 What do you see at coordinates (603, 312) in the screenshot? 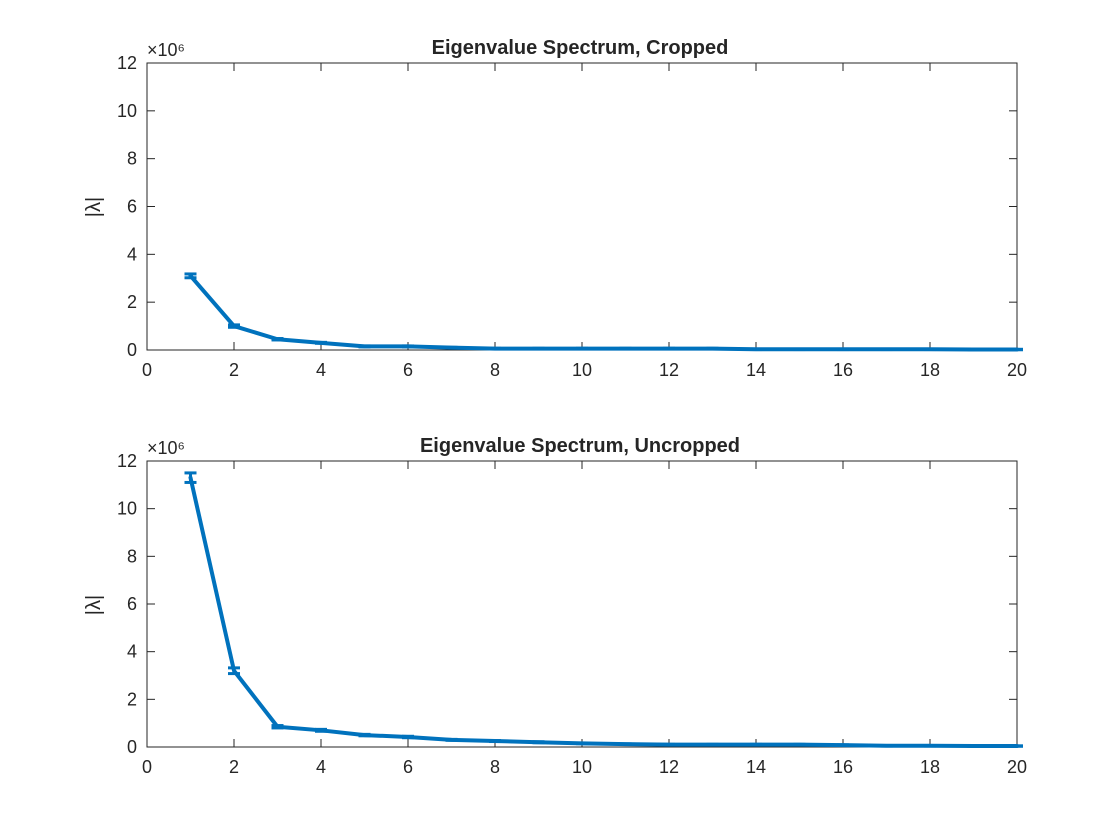
I see `series-line` at bounding box center [603, 312].